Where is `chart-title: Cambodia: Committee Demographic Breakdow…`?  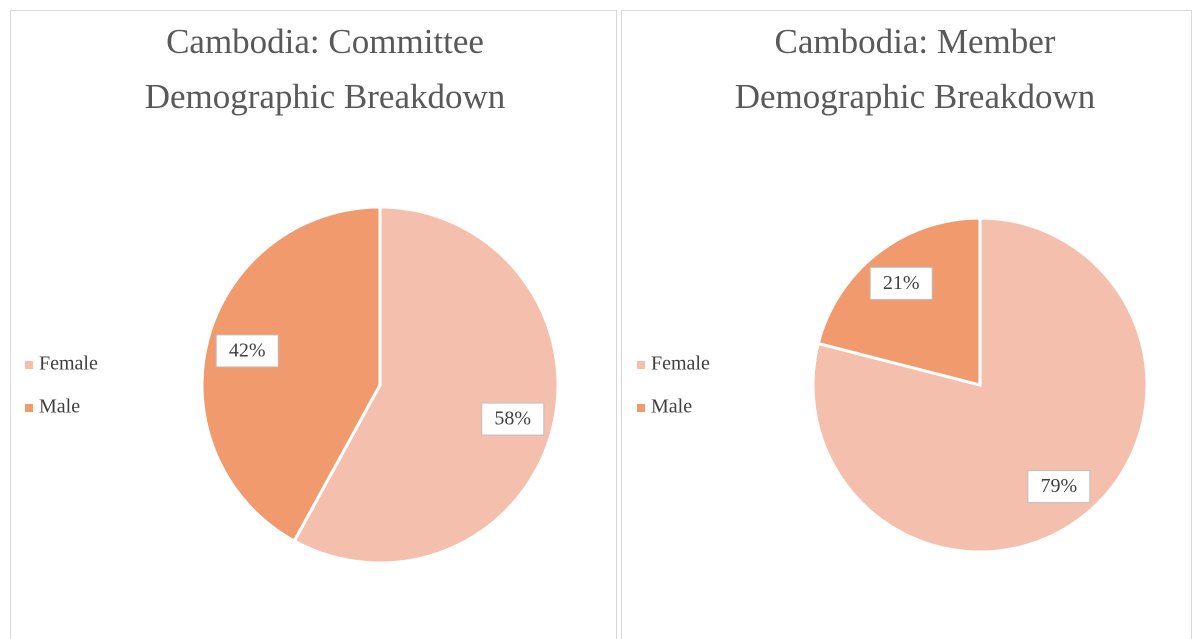
chart-title: Cambodia: Committee Demographic Breakdow… is located at coordinates (325, 69).